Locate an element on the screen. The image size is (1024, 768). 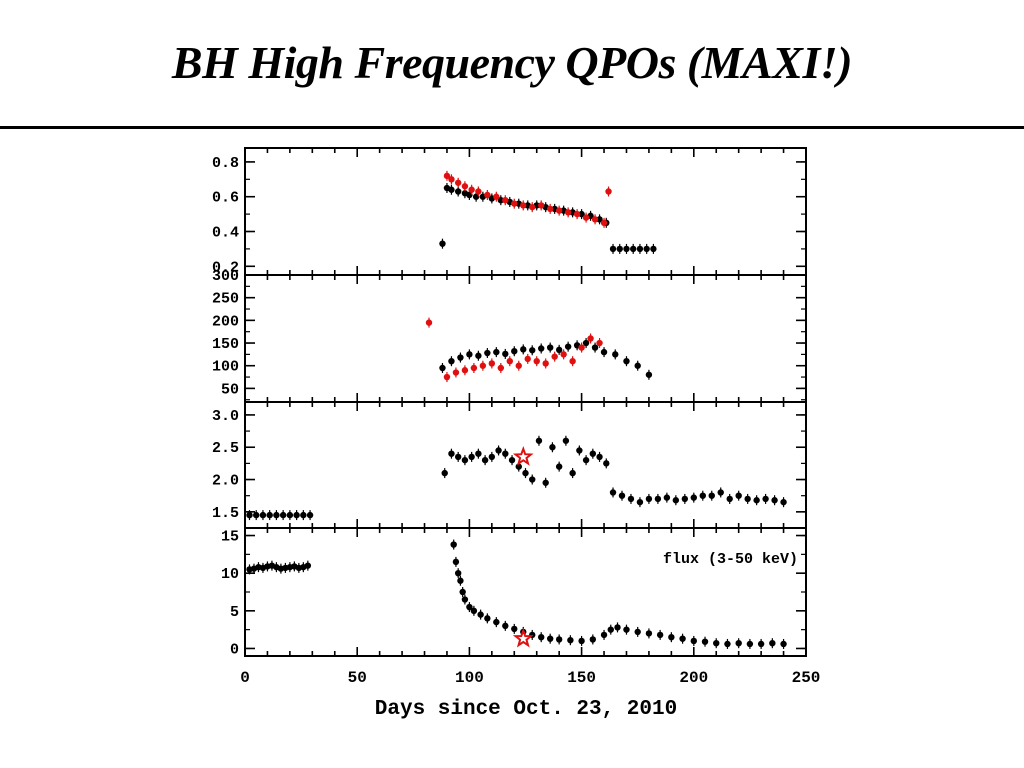
y-tick-label: 15 is located at coordinates (230, 537).